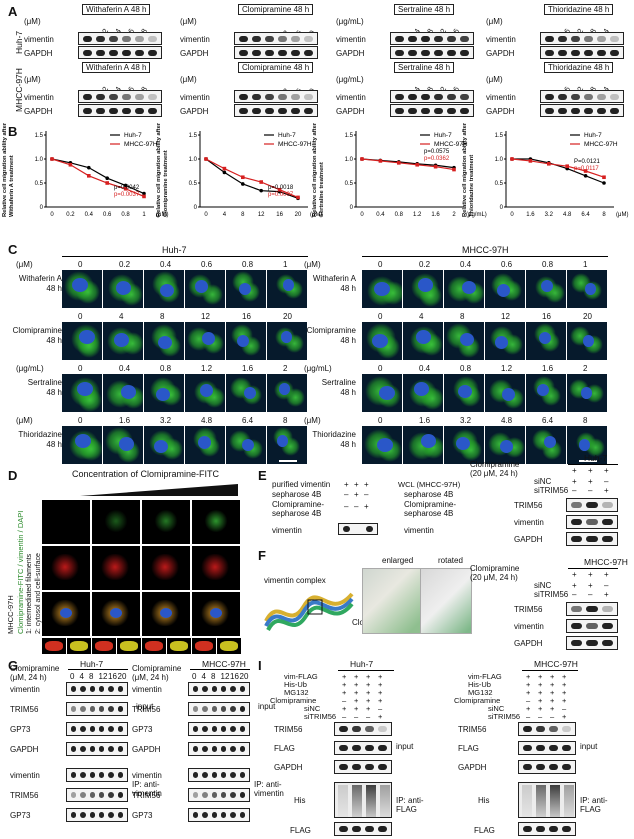  I want to click on p-value: p=0.0007, so click(281, 195).